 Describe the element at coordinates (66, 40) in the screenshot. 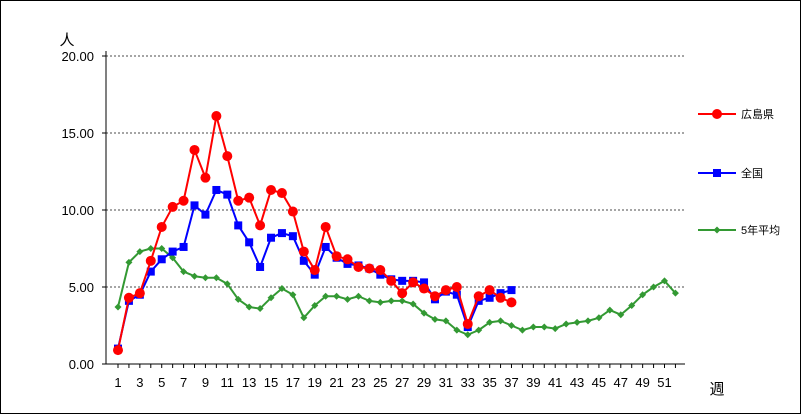

I see `y-unit-label: 人` at that location.